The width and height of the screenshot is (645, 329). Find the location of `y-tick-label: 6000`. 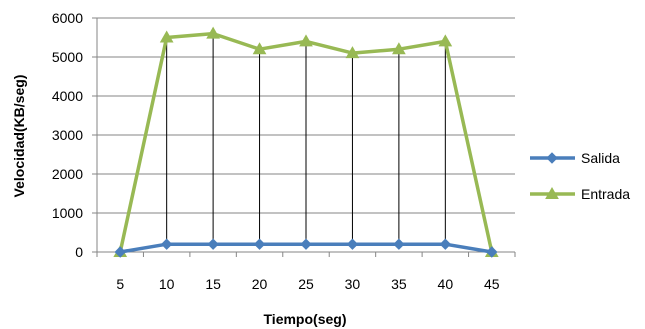

y-tick-label: 6000 is located at coordinates (67, 18).